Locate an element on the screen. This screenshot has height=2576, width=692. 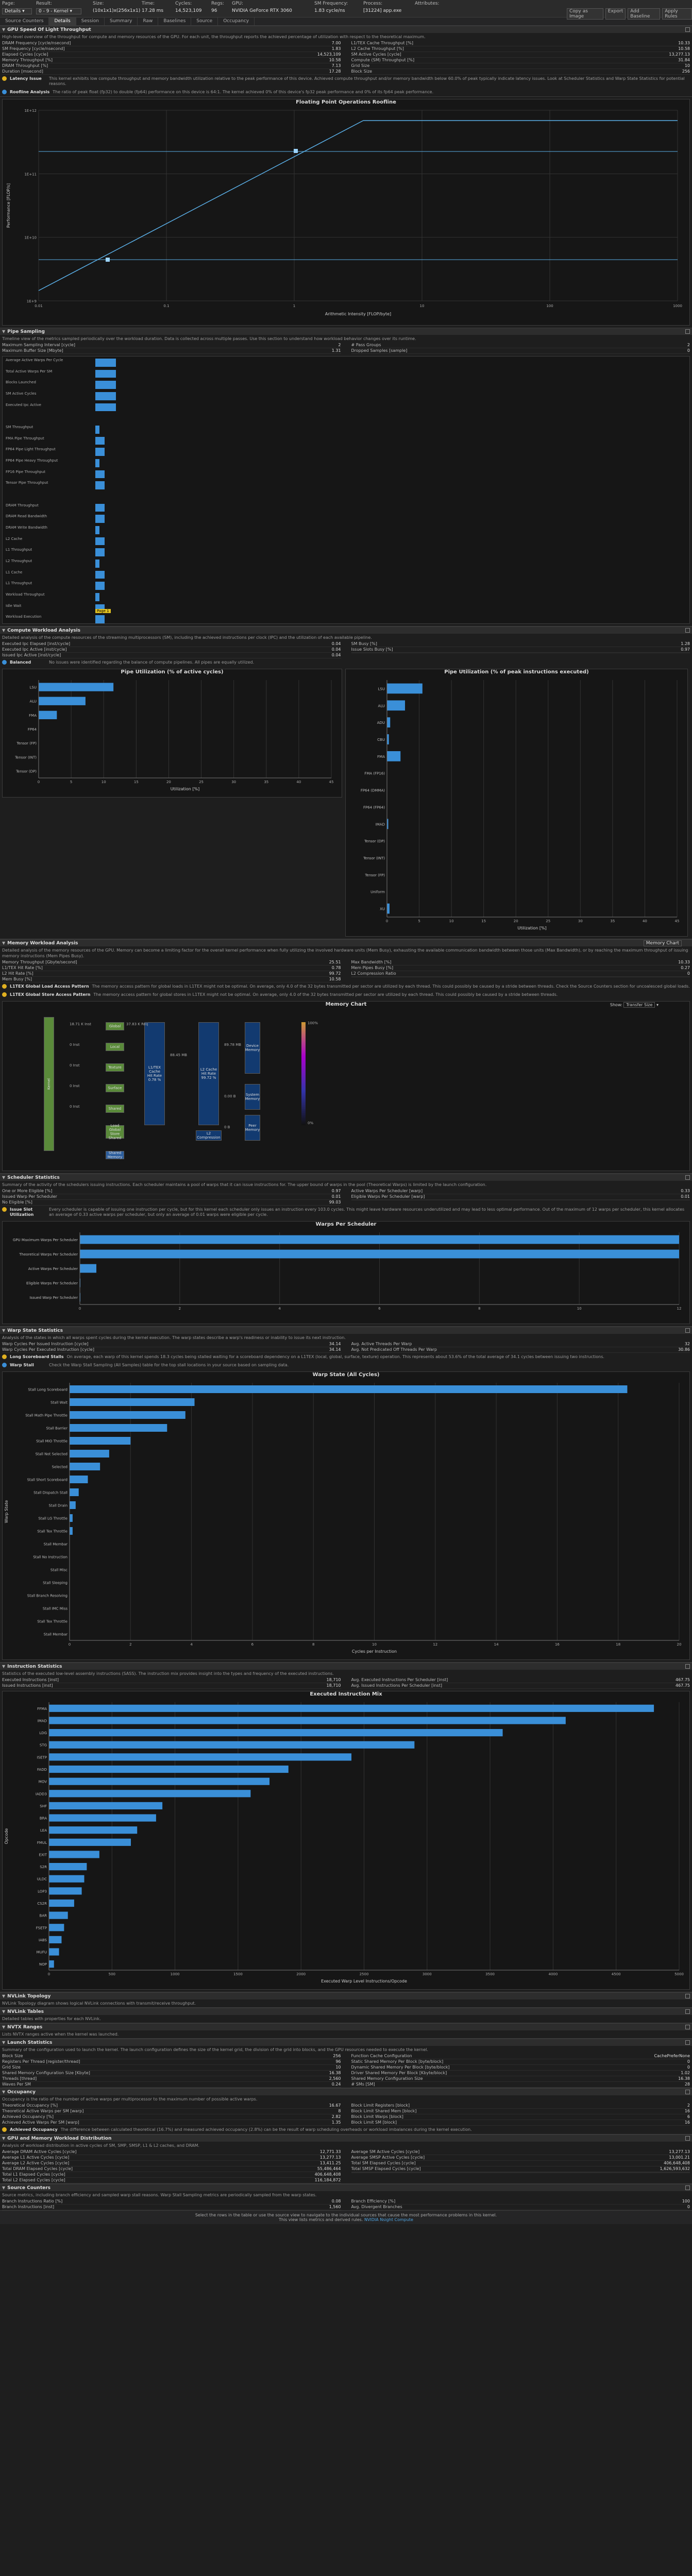
metric-label: Avg. Not Predicated Off Threads Per Warp is located at coordinates (394, 1349).